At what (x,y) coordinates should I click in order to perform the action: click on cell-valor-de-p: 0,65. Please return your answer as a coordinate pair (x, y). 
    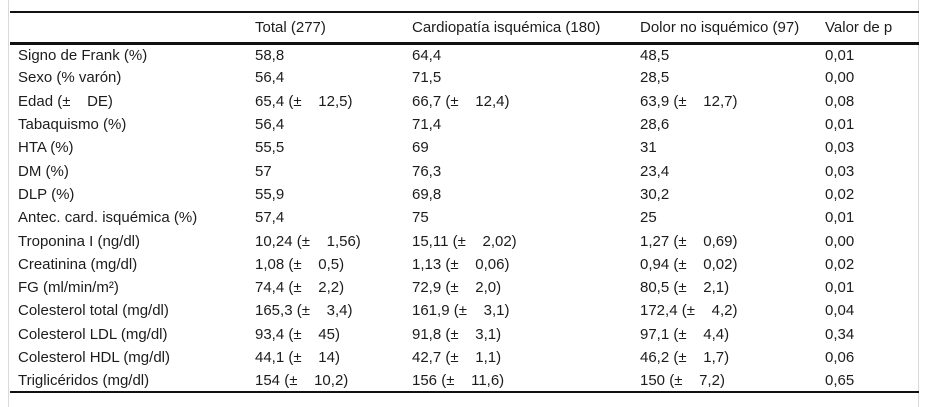
    Looking at the image, I should click on (840, 380).